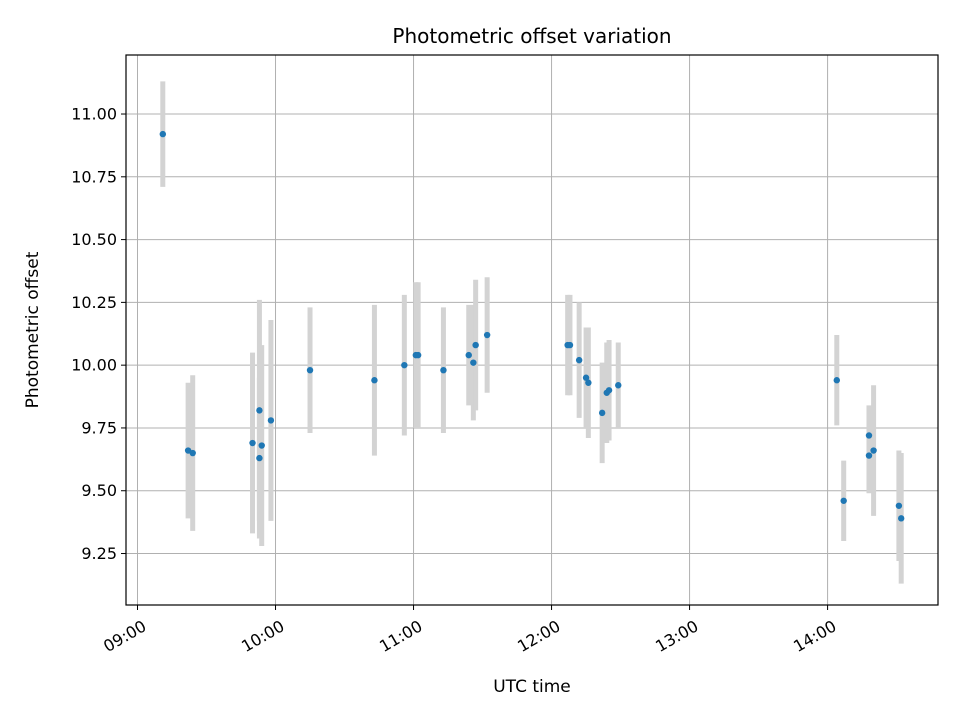 The image size is (960, 720). What do you see at coordinates (94, 302) in the screenshot?
I see `y-tick-label: 10.25` at bounding box center [94, 302].